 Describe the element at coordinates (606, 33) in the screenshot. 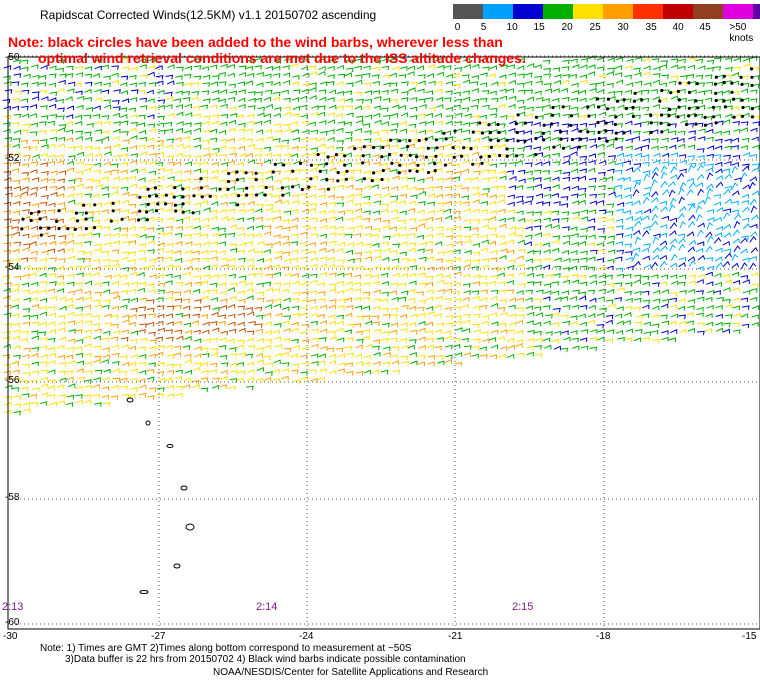

I see `legend-labels: 0 5 10 15 20 25 30 35 40 45 >50 knots` at that location.